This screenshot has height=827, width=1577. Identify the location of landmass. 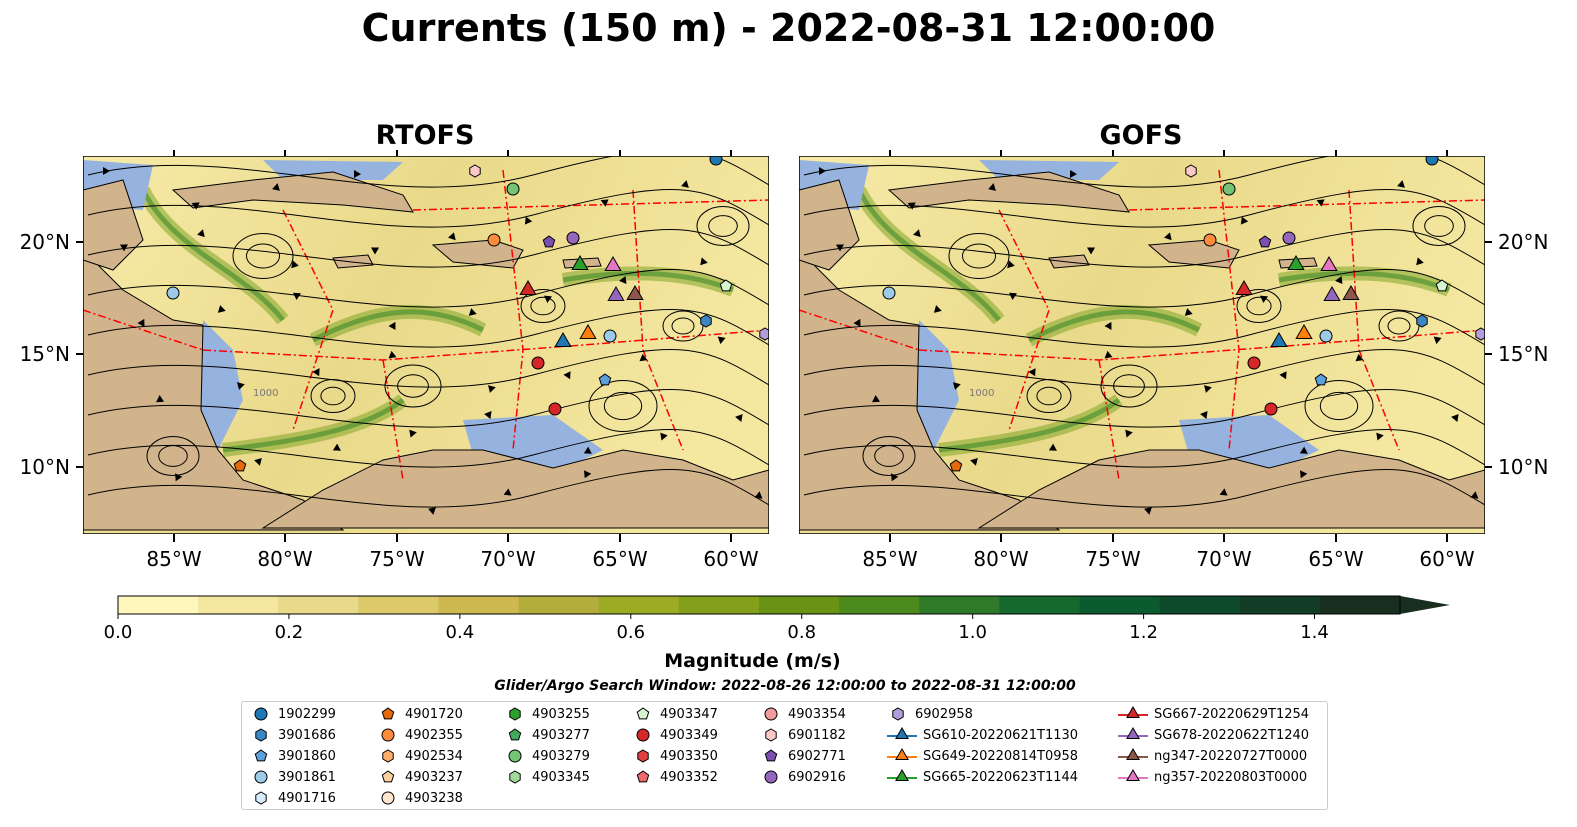
(113, 225).